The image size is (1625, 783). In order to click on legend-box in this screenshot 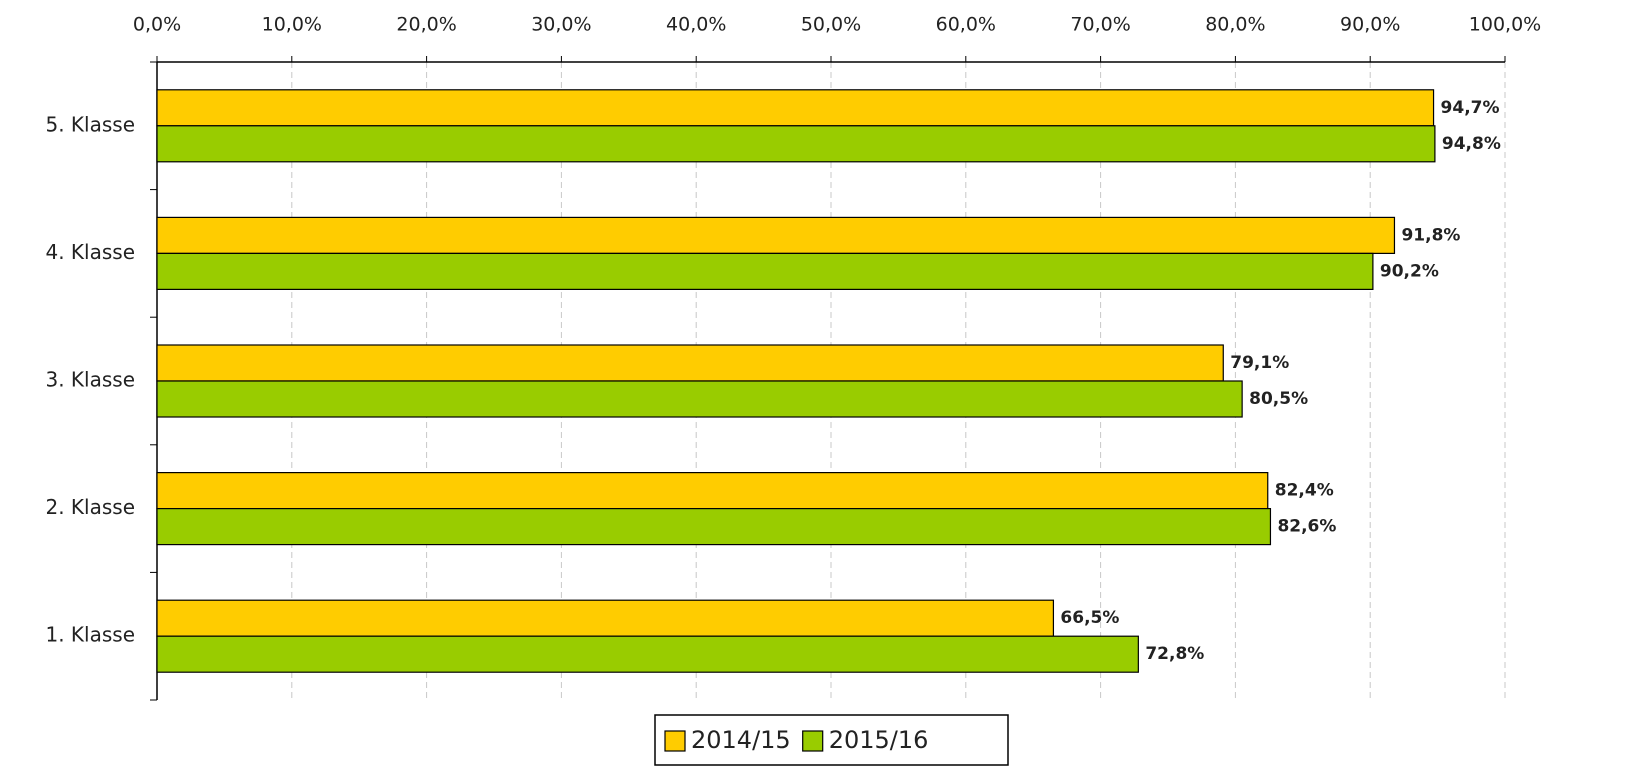, I will do `click(831, 740)`.